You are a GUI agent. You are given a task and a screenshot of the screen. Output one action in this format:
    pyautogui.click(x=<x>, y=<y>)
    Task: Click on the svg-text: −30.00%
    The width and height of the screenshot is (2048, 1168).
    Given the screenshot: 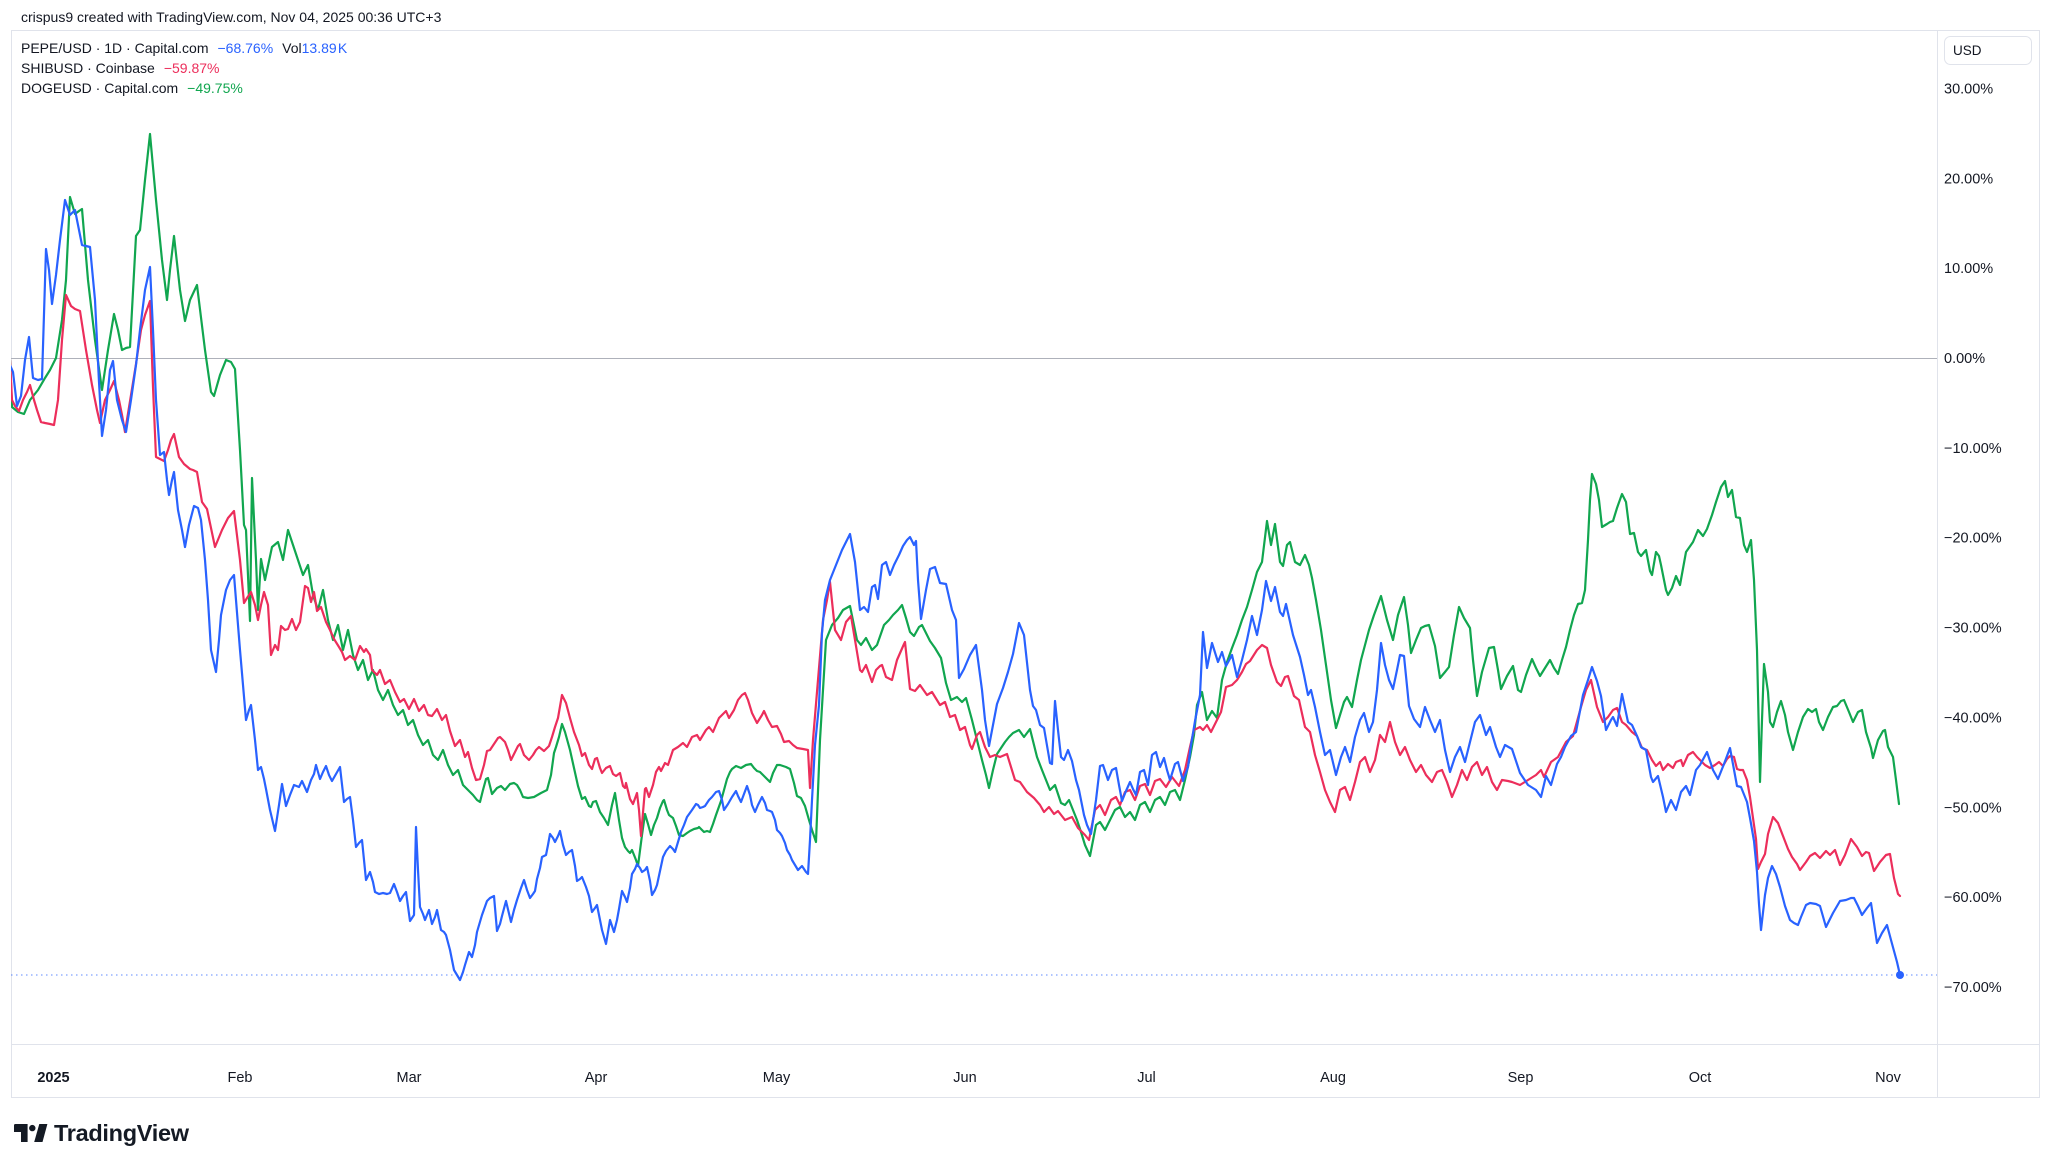 What is the action you would take?
    pyautogui.click(x=1973, y=629)
    